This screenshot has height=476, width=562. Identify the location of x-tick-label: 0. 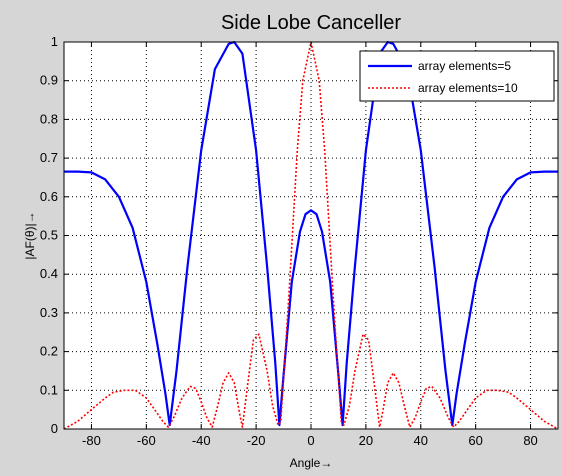
(310, 440).